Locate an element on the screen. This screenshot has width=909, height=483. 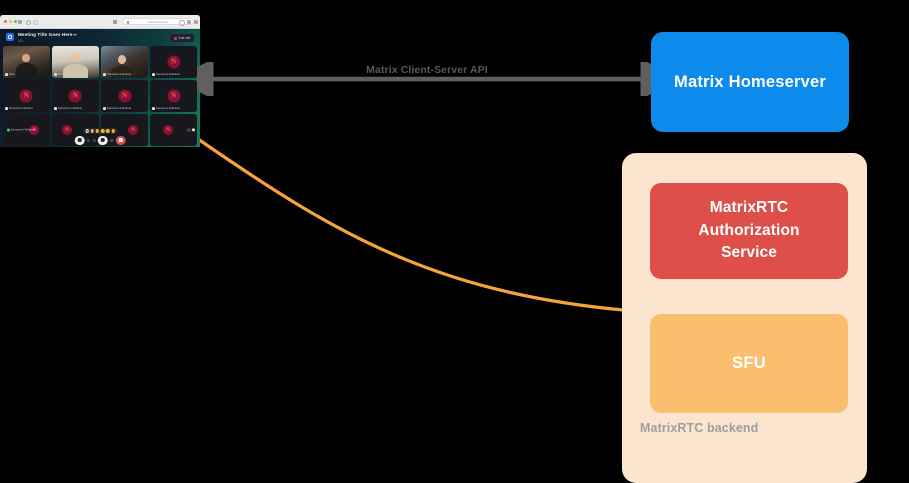
meeting-subtitle: 12 ↑ is located at coordinates (21, 40).